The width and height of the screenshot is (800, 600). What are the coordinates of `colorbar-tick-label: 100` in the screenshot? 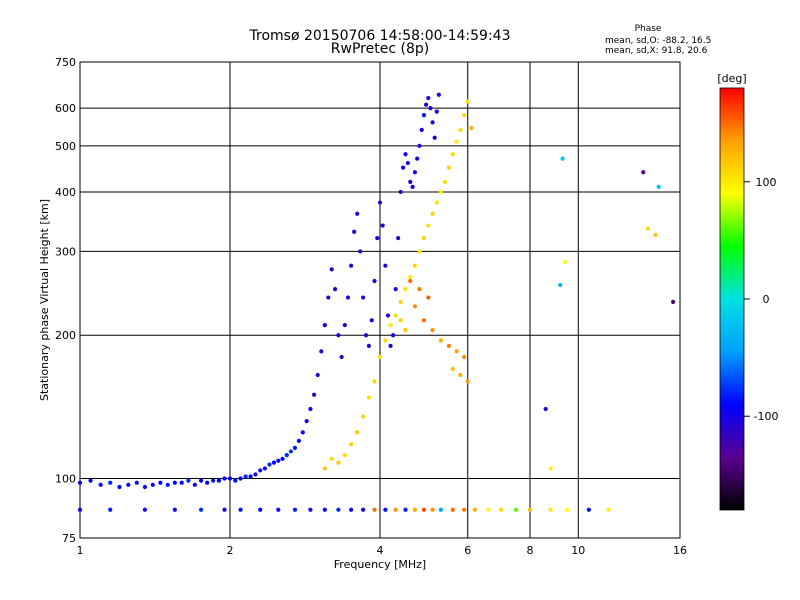 It's located at (766, 182).